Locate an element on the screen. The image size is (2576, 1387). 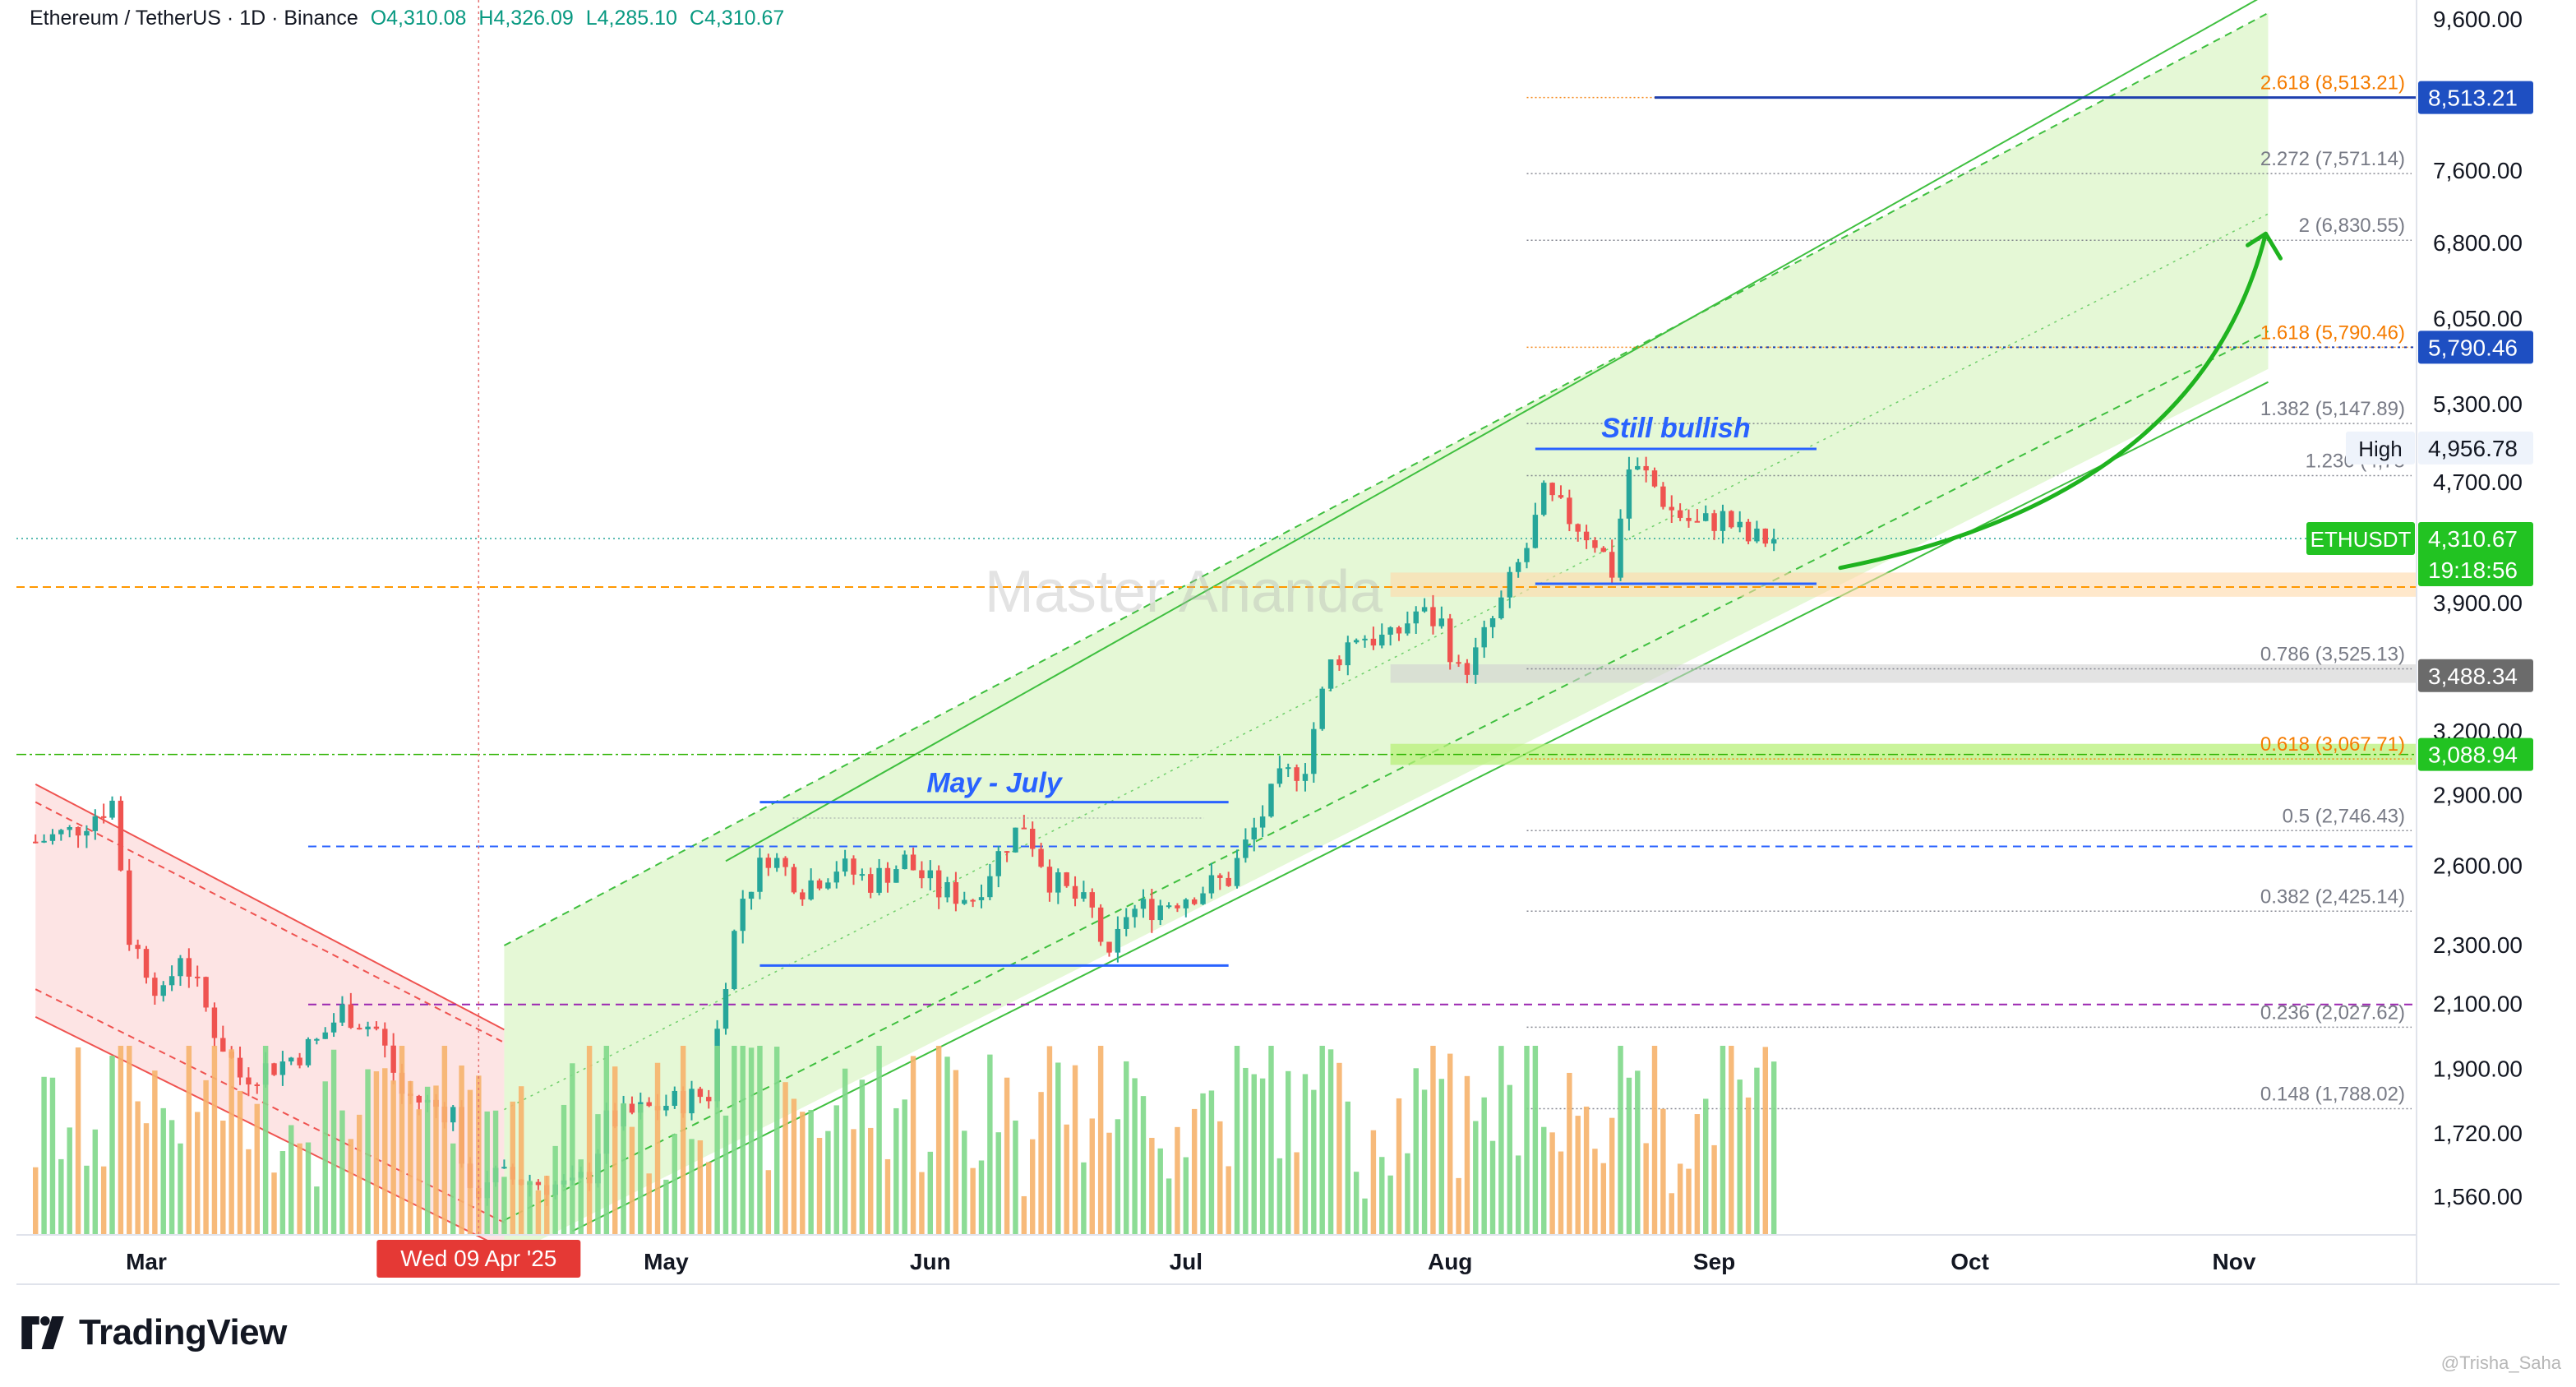
tradingview-brand: TradingView is located at coordinates (152, 1332).